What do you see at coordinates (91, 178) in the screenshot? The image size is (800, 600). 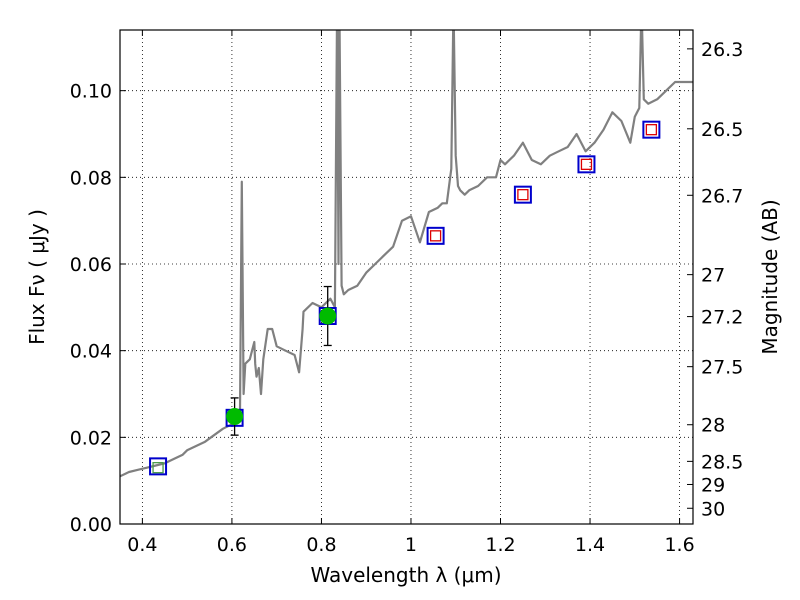 I see `y-tick-label: 0.08` at bounding box center [91, 178].